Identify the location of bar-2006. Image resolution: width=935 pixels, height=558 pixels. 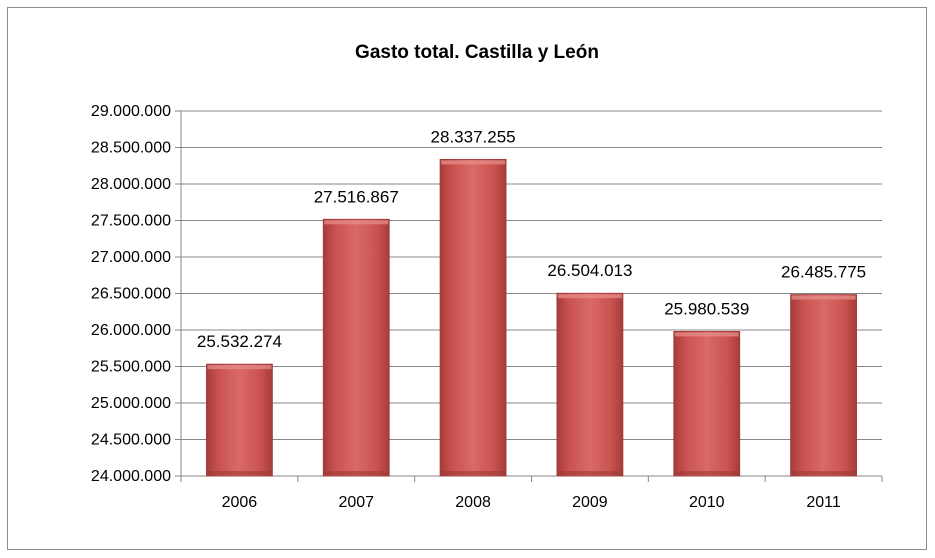
(239, 420).